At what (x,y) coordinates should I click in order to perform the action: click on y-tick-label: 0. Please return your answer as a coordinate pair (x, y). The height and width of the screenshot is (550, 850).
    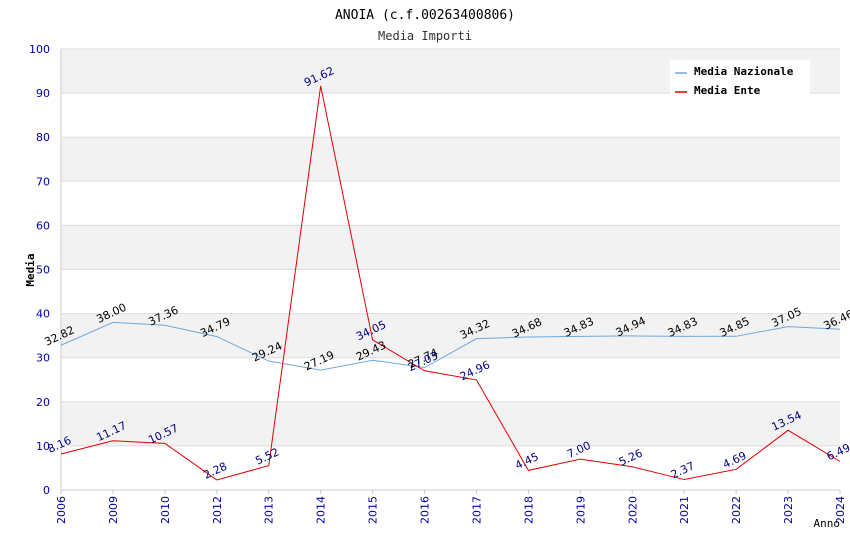
    Looking at the image, I should click on (46, 490).